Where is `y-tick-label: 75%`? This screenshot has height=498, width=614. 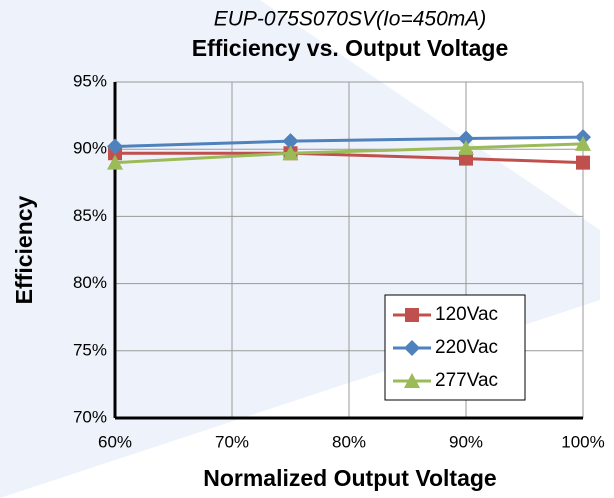 y-tick-label: 75% is located at coordinates (90, 349).